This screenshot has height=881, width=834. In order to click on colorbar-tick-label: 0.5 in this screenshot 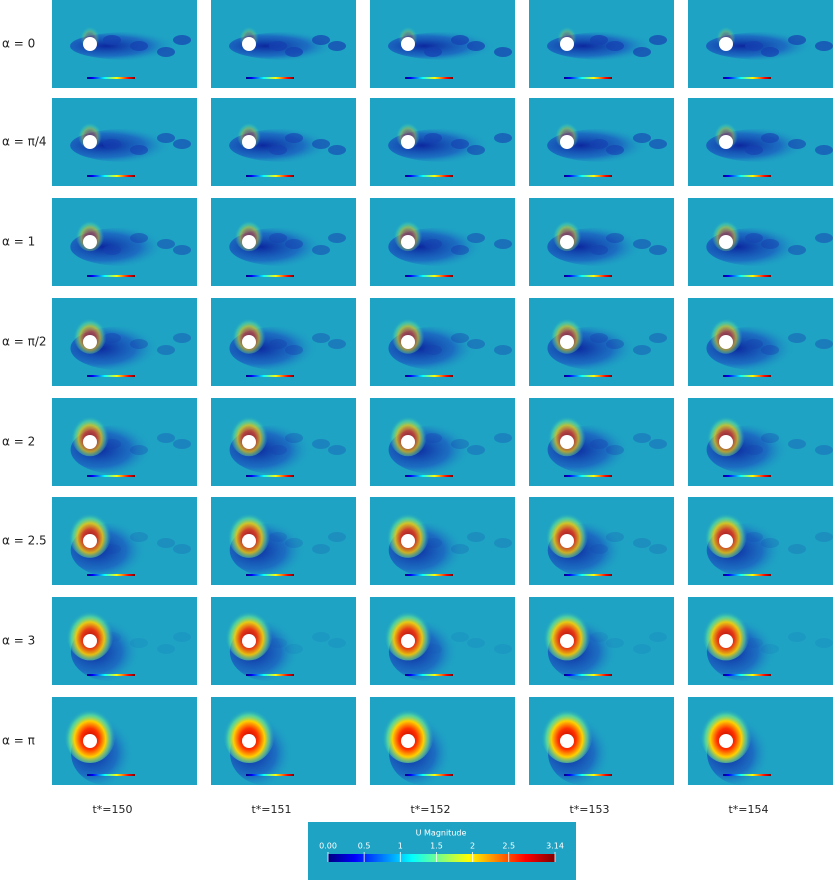, I will do `click(364, 846)`.